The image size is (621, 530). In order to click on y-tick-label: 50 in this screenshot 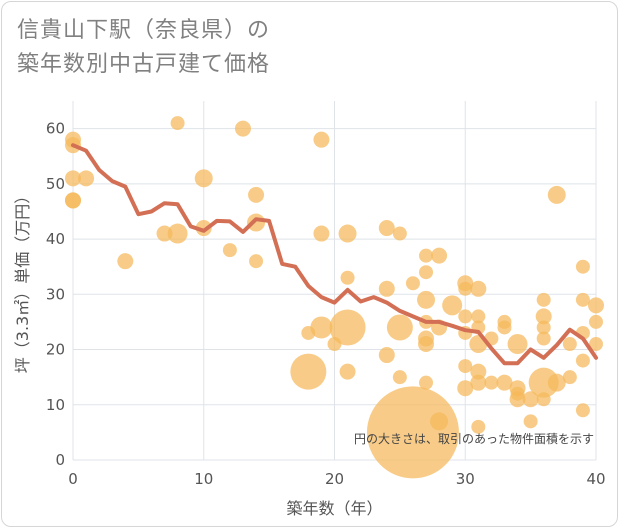, I will do `click(55, 184)`.